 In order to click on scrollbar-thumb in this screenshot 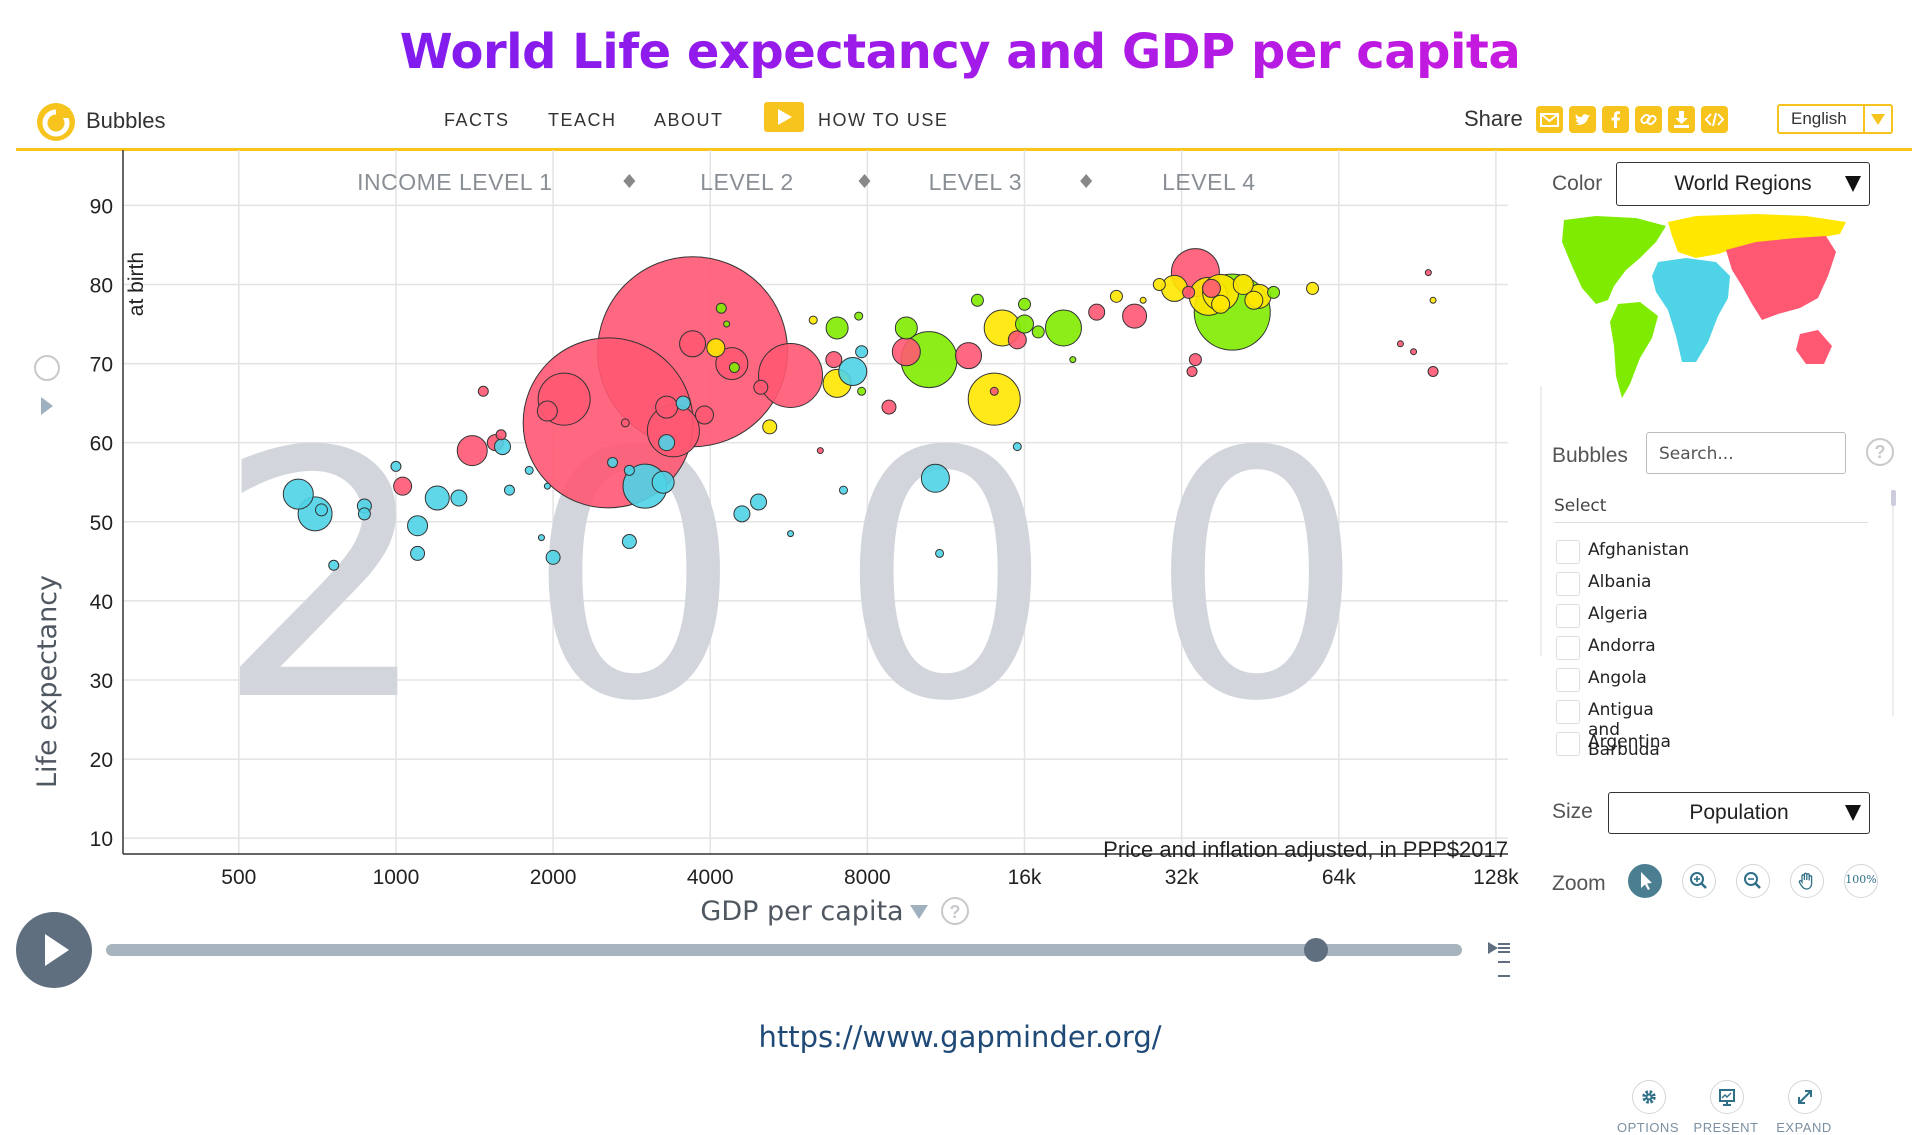, I will do `click(1893, 498)`.